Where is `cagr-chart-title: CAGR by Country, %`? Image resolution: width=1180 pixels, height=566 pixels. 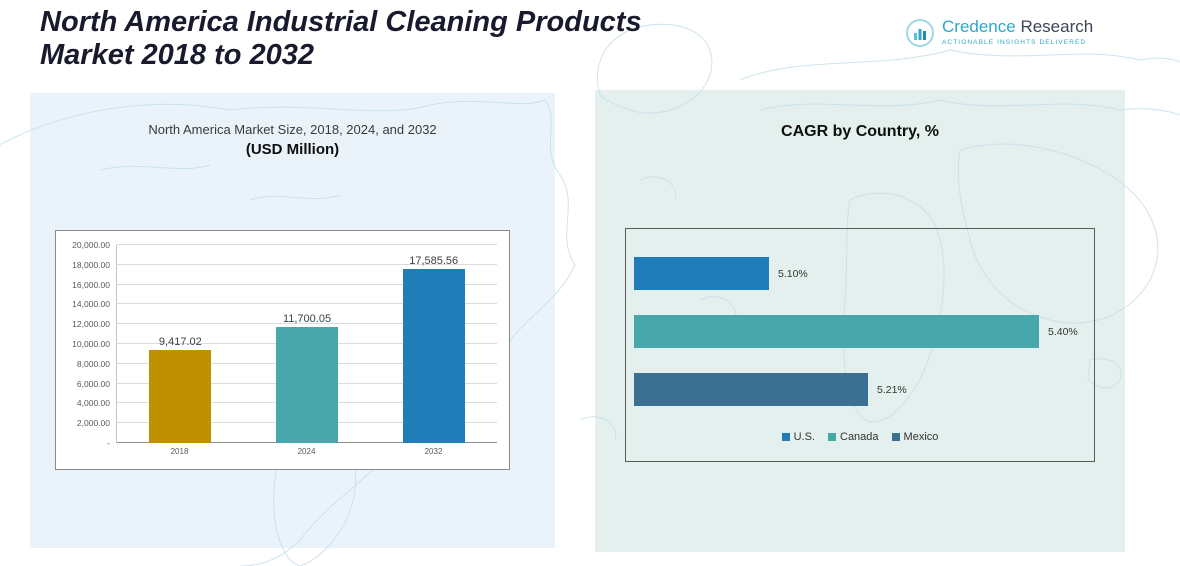
cagr-chart-title: CAGR by Country, % is located at coordinates (860, 131).